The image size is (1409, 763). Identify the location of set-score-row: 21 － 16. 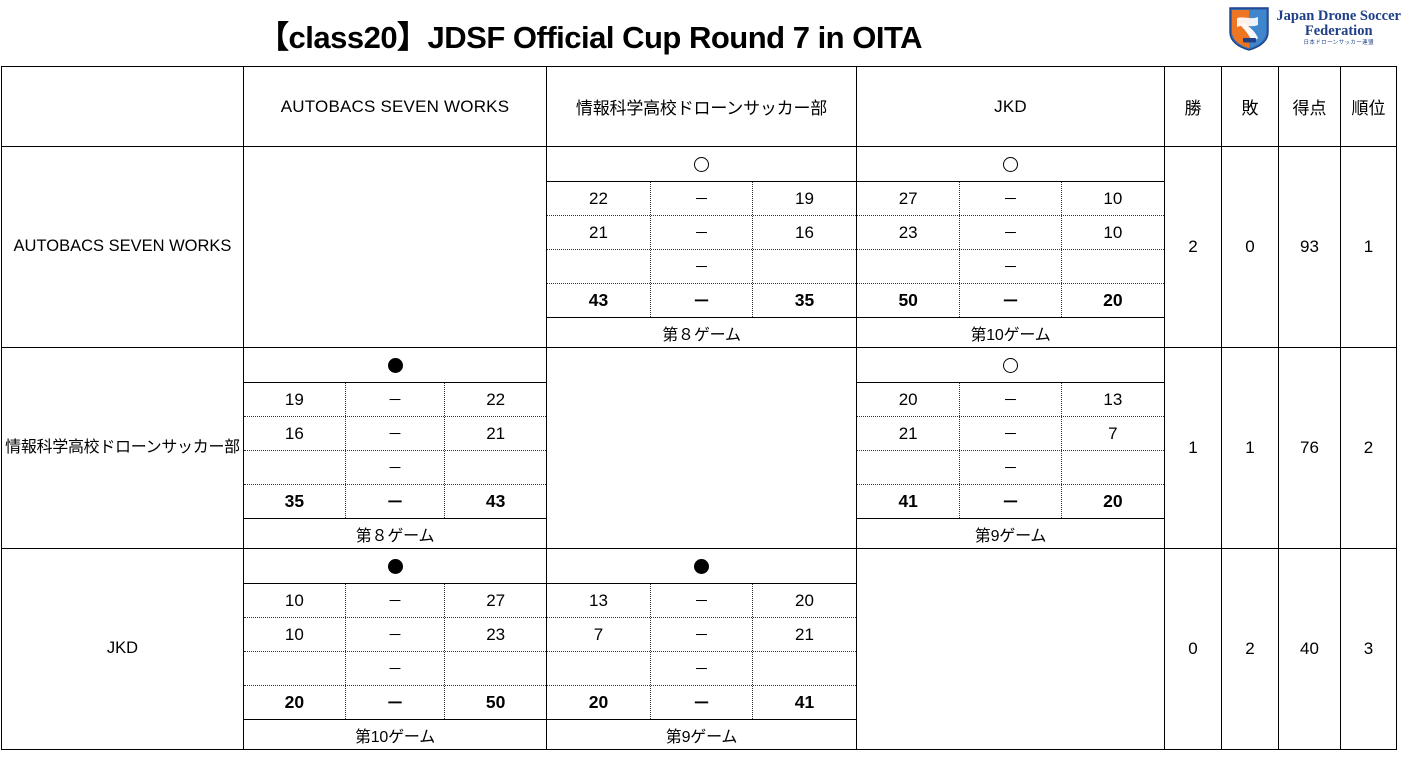
(701, 233).